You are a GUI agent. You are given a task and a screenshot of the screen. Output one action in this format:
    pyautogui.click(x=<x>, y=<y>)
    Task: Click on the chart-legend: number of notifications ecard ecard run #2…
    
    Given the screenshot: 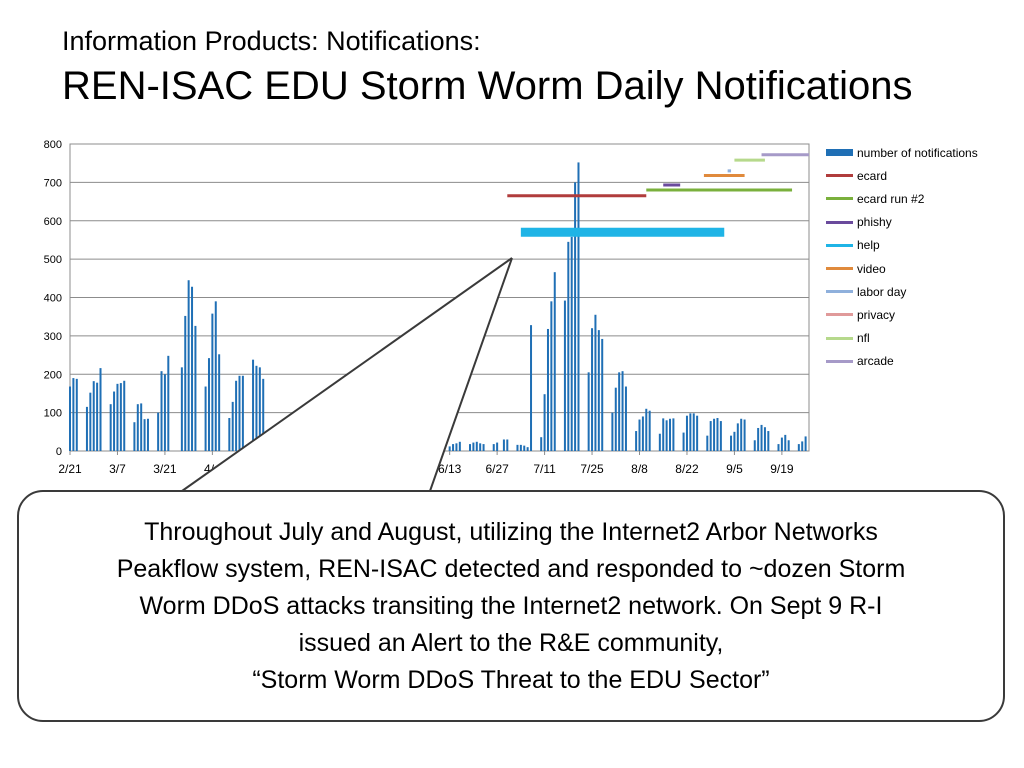 What is the action you would take?
    pyautogui.click(x=924, y=257)
    